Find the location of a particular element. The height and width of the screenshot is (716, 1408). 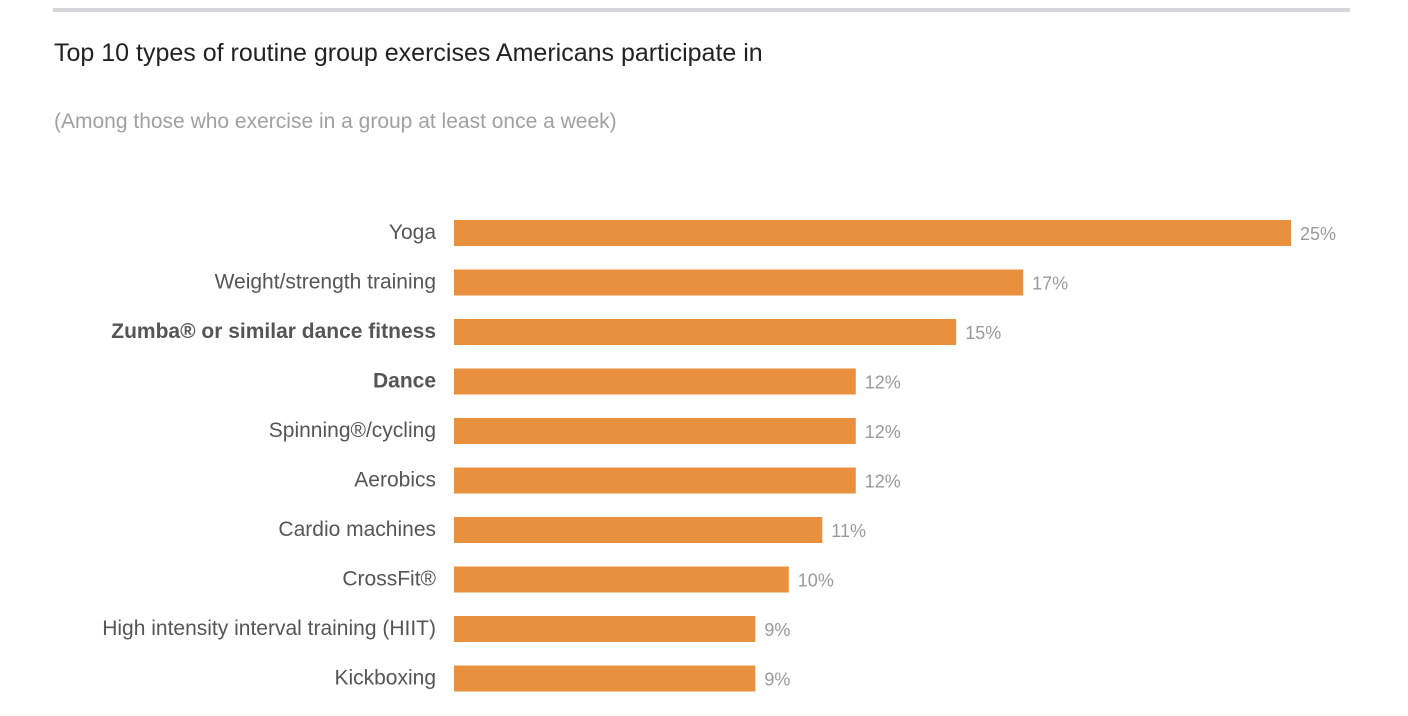

value-label: 17% is located at coordinates (1050, 284).